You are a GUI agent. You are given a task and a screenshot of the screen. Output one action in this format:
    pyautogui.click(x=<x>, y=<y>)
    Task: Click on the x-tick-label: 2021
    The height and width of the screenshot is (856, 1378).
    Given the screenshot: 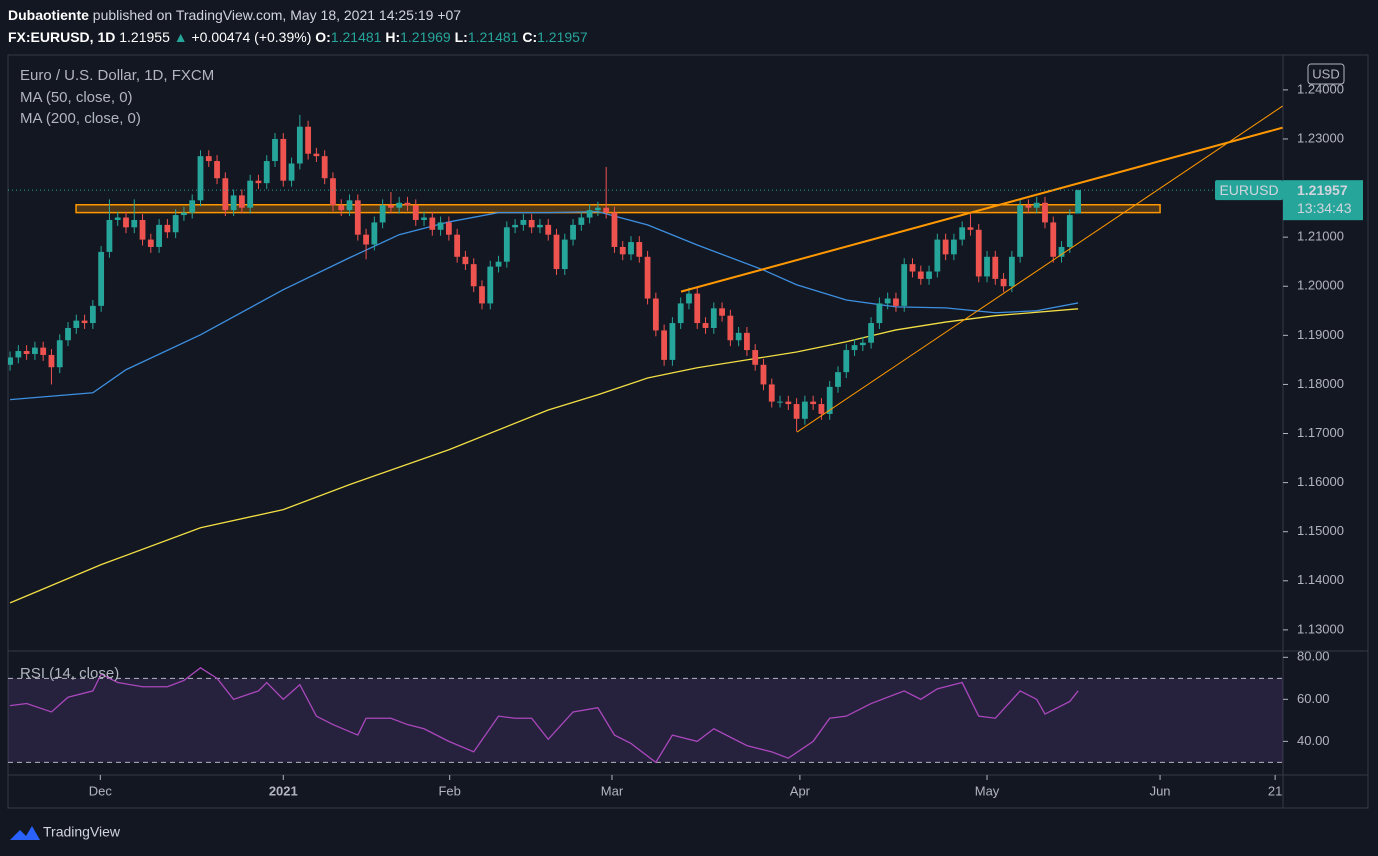 What is the action you would take?
    pyautogui.click(x=283, y=790)
    